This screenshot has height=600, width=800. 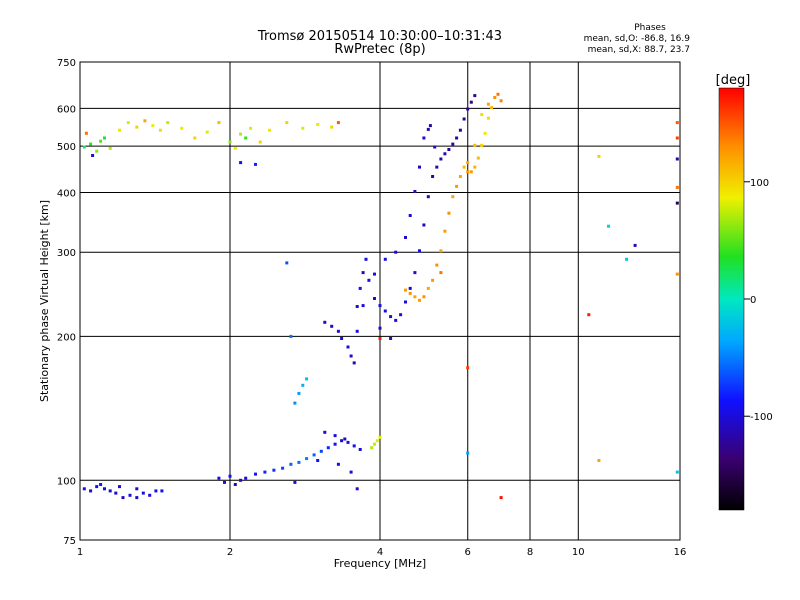 What do you see at coordinates (382, 552) in the screenshot?
I see `x-tick-labels: 1 2 4 6 8 10 16` at bounding box center [382, 552].